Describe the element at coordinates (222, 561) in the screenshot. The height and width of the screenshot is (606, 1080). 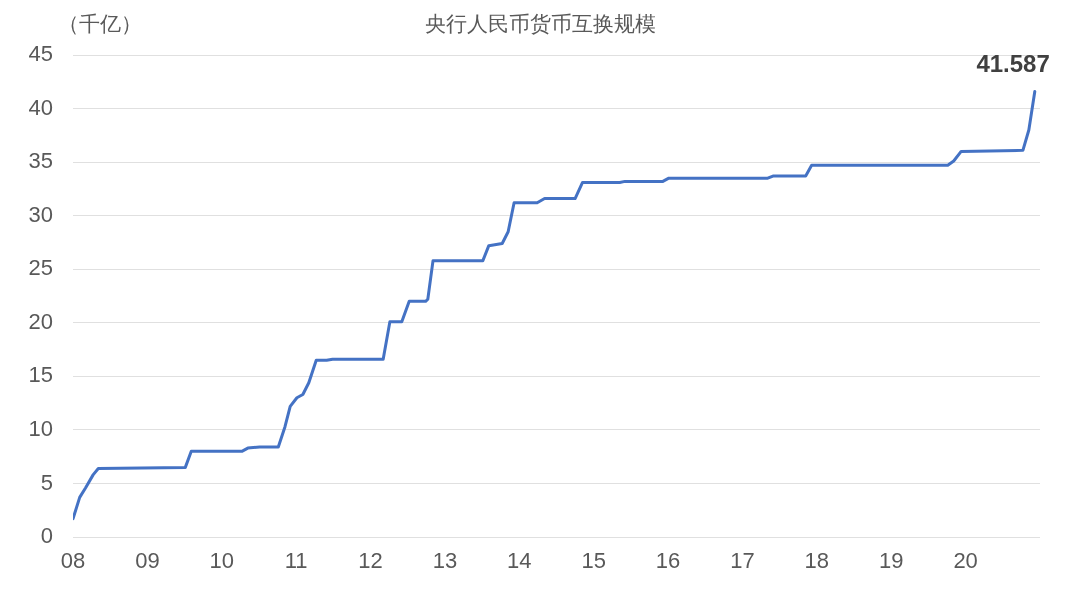
I see `x-tick-label: 10` at that location.